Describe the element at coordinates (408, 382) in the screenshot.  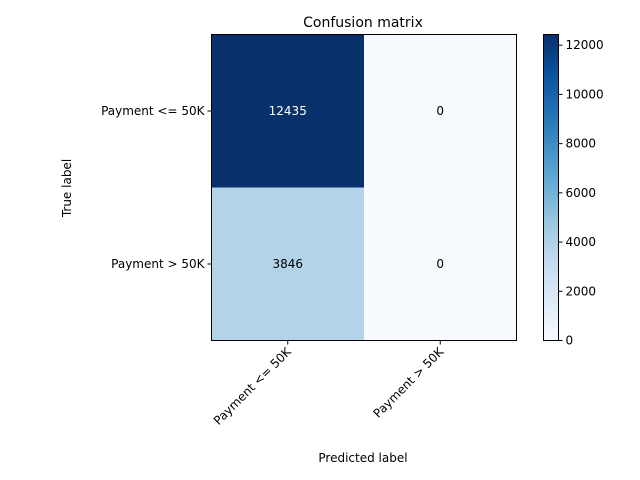
I see `x-tick-label: Payment > 50K` at that location.